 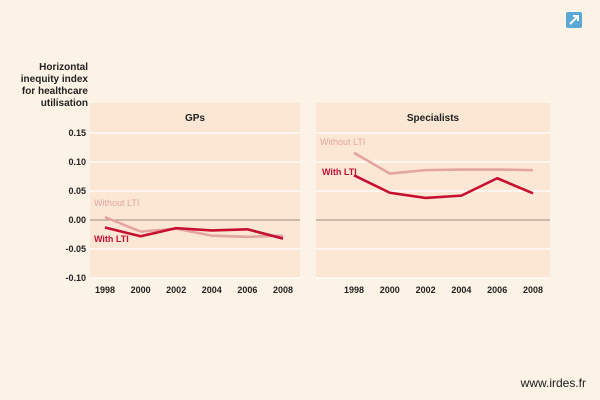 I want to click on external-link-arrow-icon-glyph, so click(x=574, y=20).